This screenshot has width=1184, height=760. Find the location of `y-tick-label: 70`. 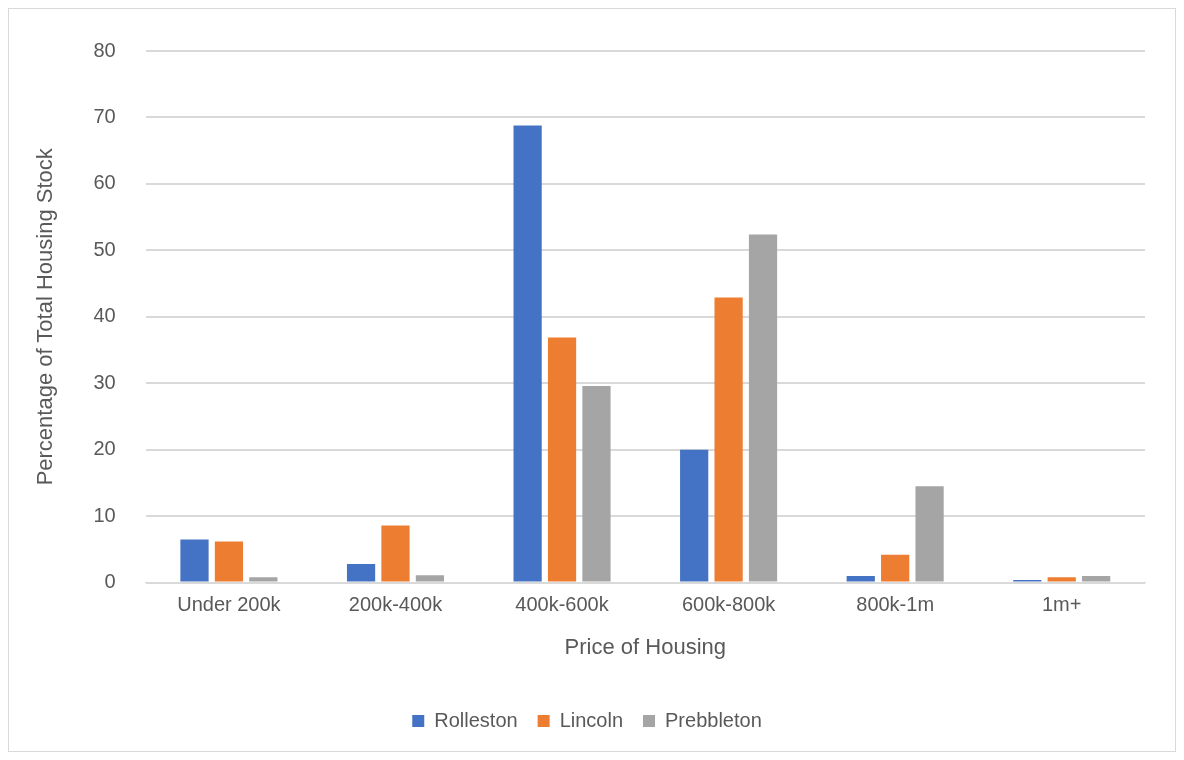

y-tick-label: 70 is located at coordinates (104, 115).